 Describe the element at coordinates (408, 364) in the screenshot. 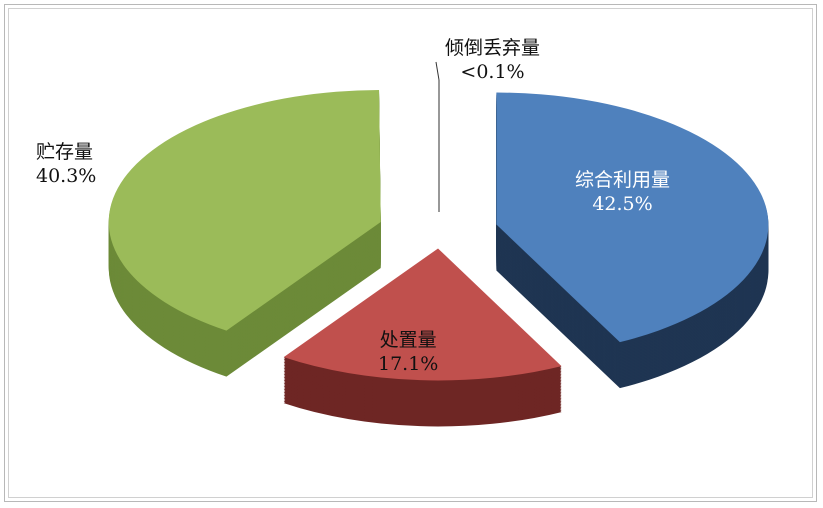

I see `slice-value: 17.1%` at that location.